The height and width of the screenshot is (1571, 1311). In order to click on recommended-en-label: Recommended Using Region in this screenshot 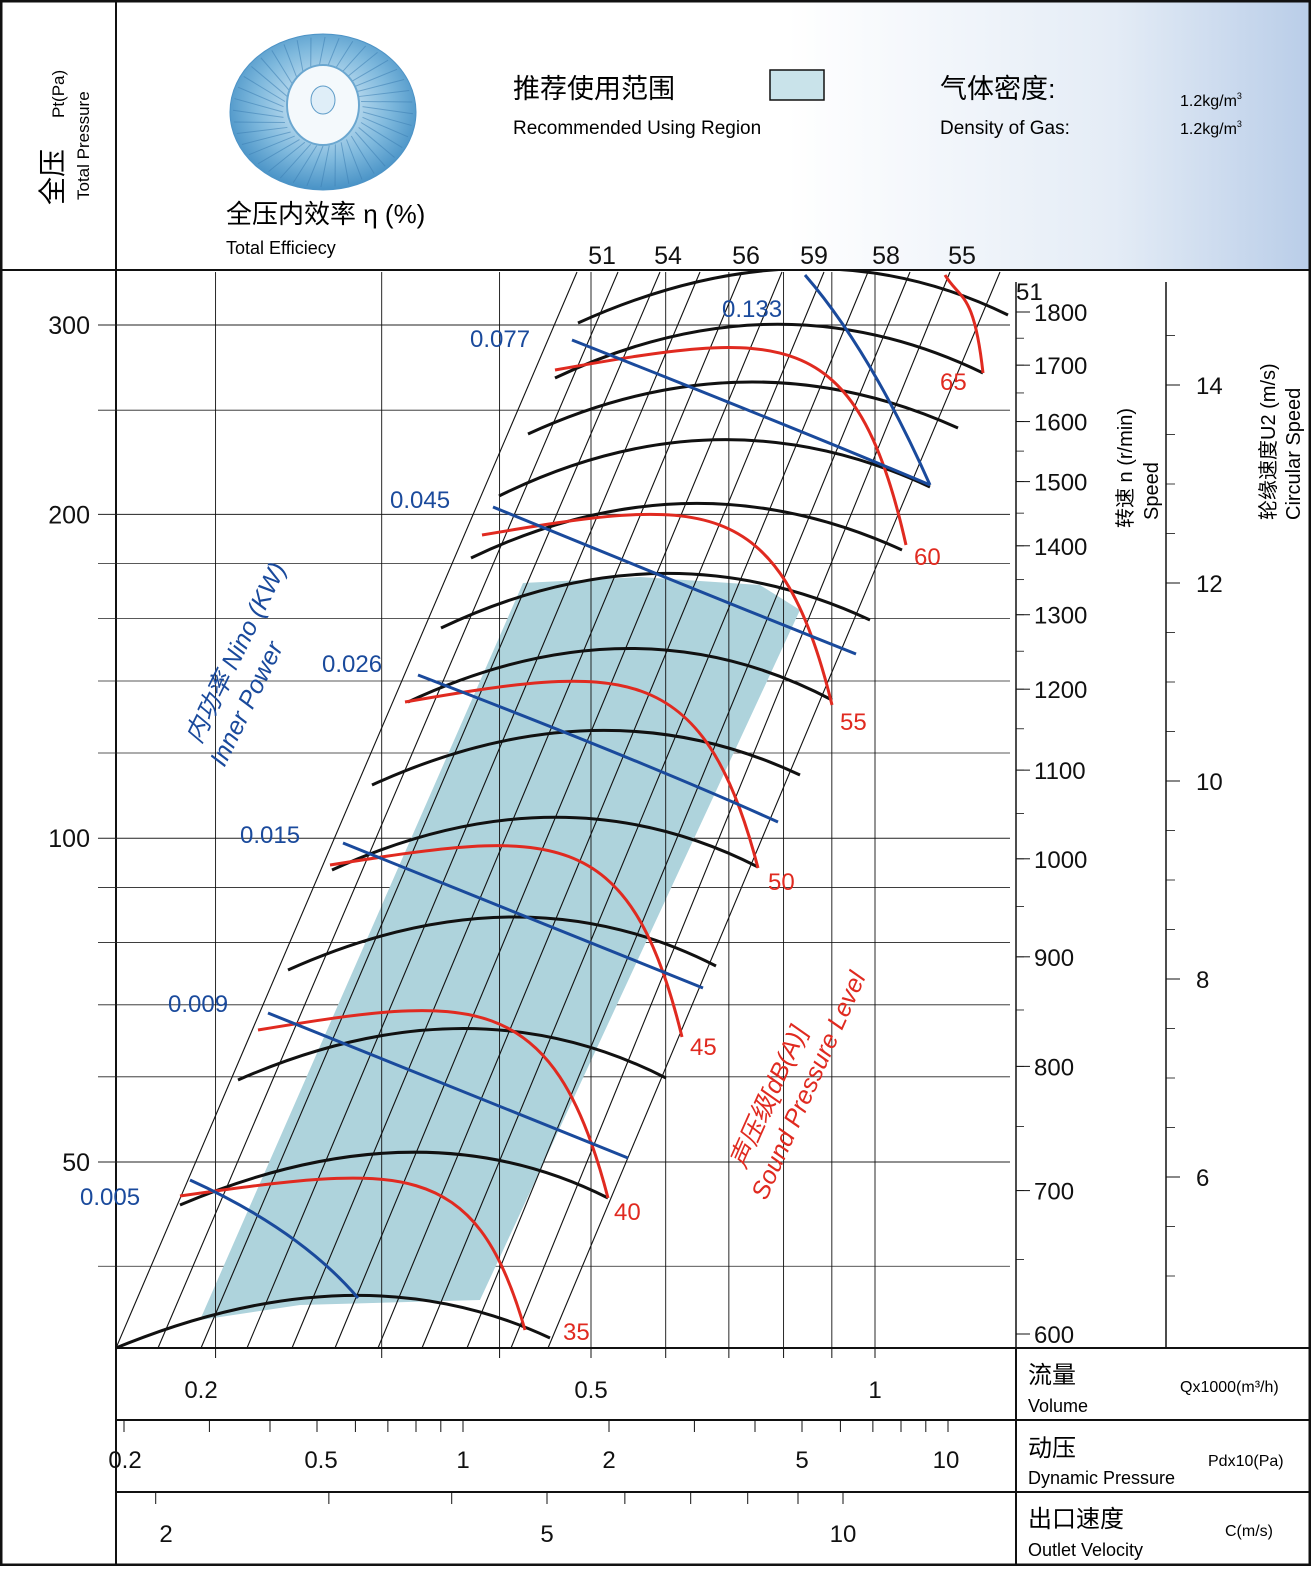, I will do `click(637, 128)`.